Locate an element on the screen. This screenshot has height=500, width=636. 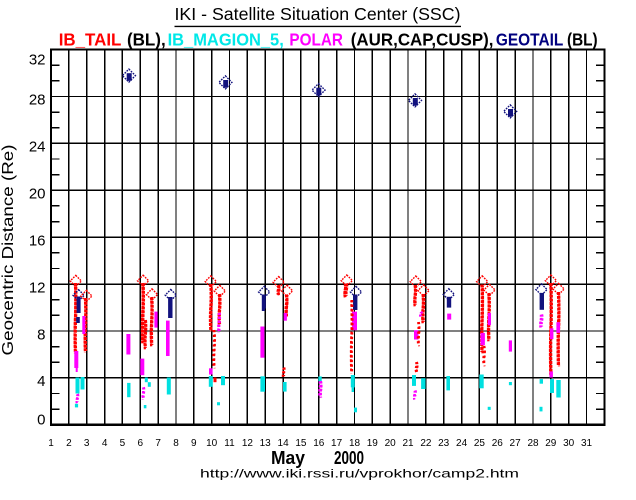
svg-text: 10 is located at coordinates (212, 443).